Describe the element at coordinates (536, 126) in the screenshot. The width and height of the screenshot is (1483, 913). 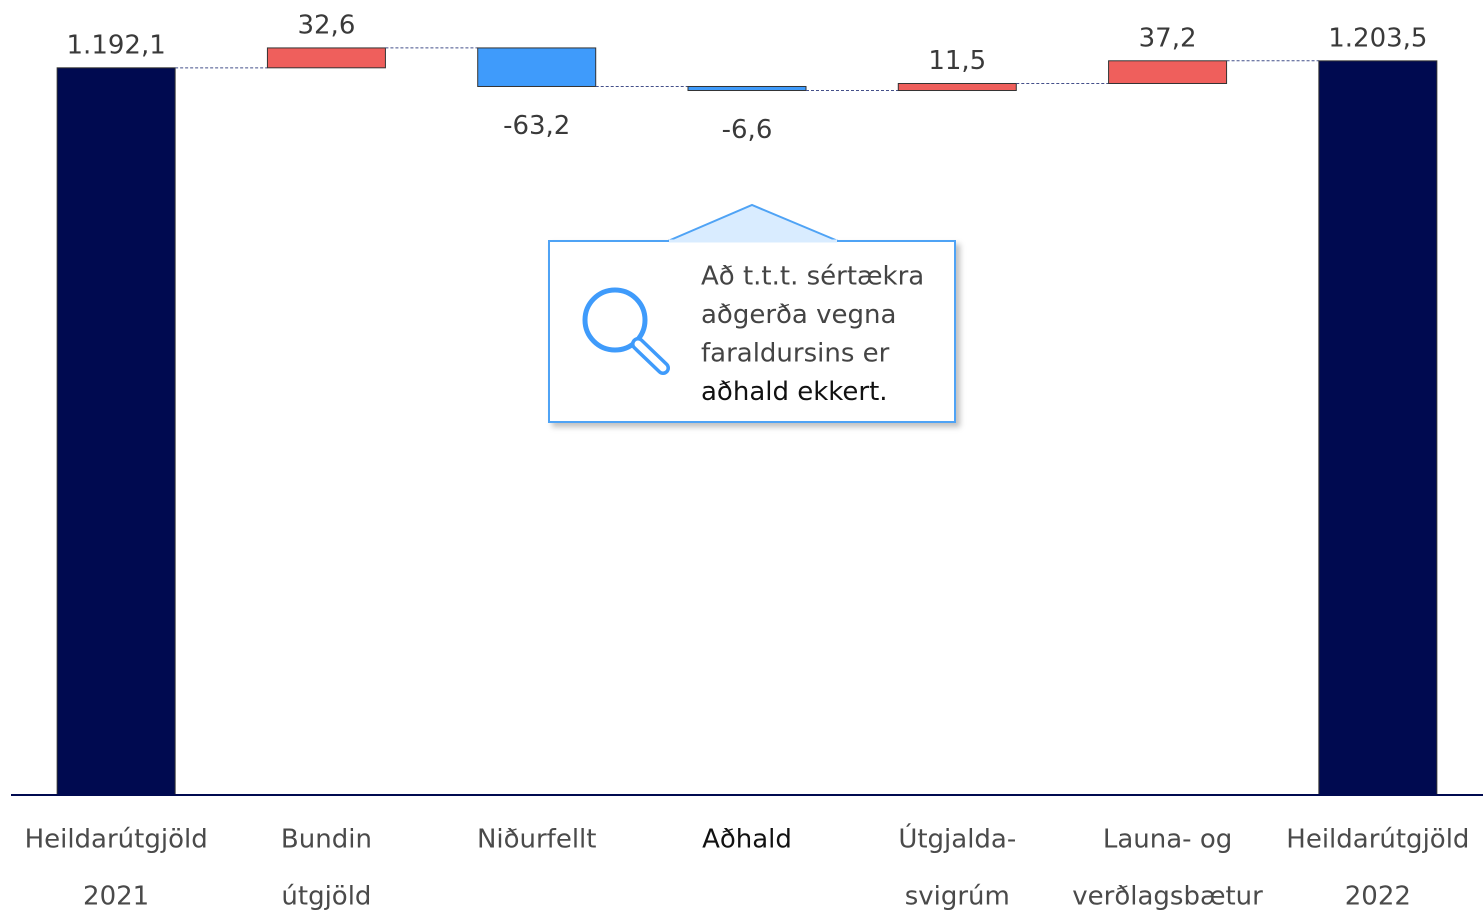
I see `data-label: -63,2` at that location.